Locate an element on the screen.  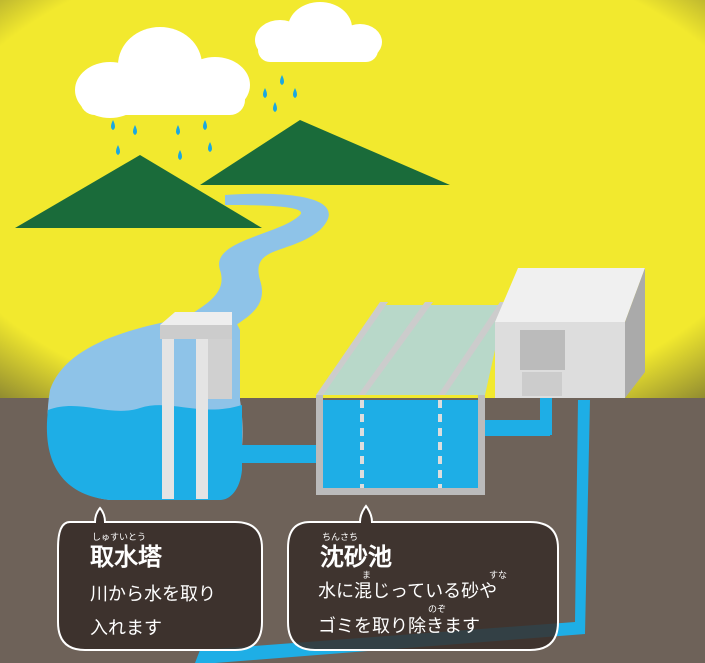
tower-top is located at coordinates (196, 318).